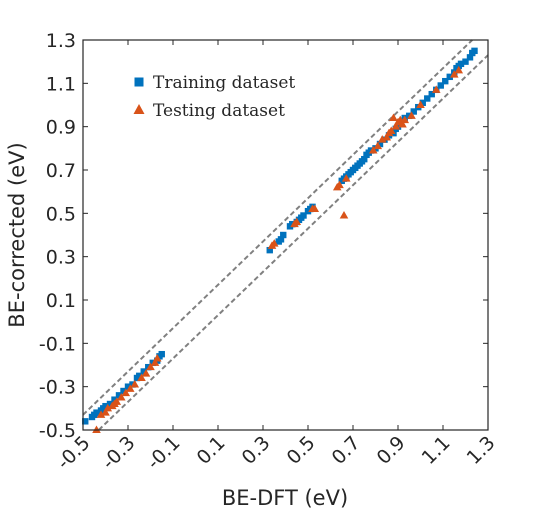 This screenshot has width=538, height=513. I want to click on y-tick-label: 0.3, so click(61, 258).